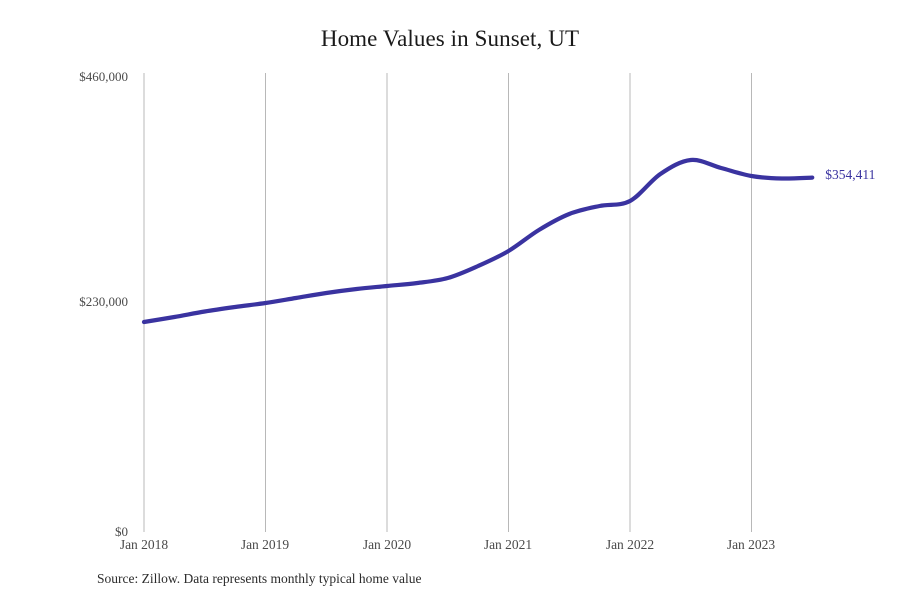 The width and height of the screenshot is (900, 600). What do you see at coordinates (508, 544) in the screenshot?
I see `x-axis-tick-jan-2021: Jan 2021` at bounding box center [508, 544].